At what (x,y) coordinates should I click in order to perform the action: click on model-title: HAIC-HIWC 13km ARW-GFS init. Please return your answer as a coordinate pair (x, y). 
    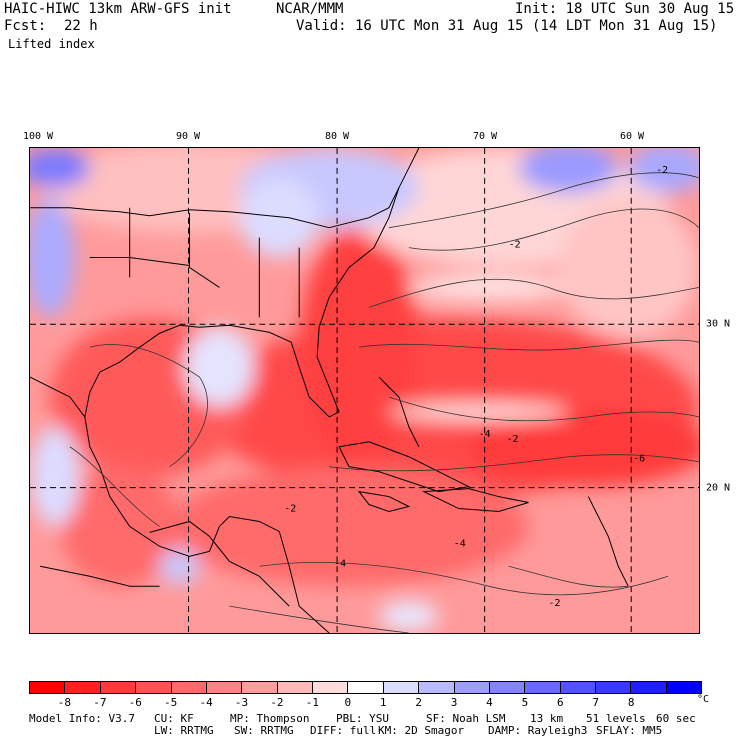
    Looking at the image, I should click on (118, 9).